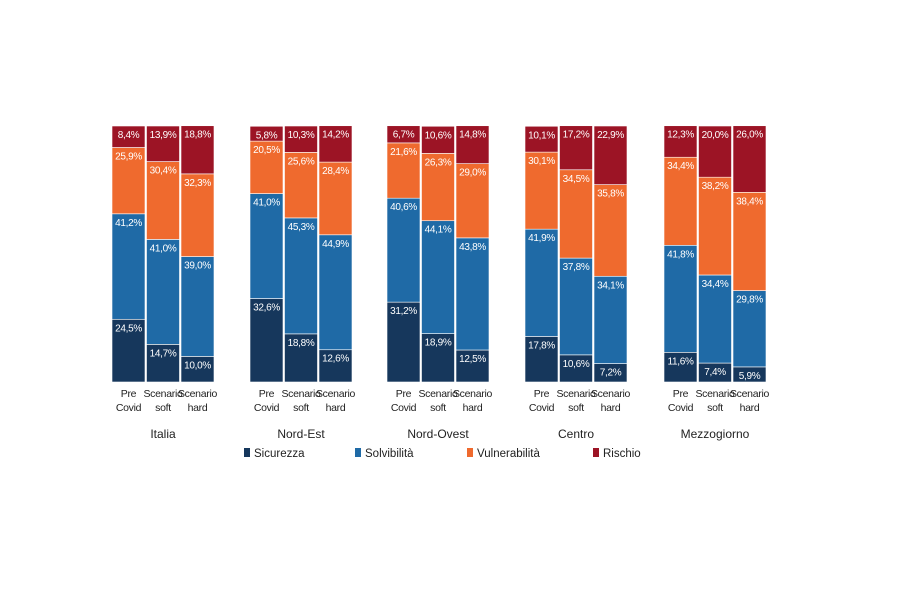  Describe the element at coordinates (301, 135) in the screenshot. I see `data-label: 10,3%` at that location.